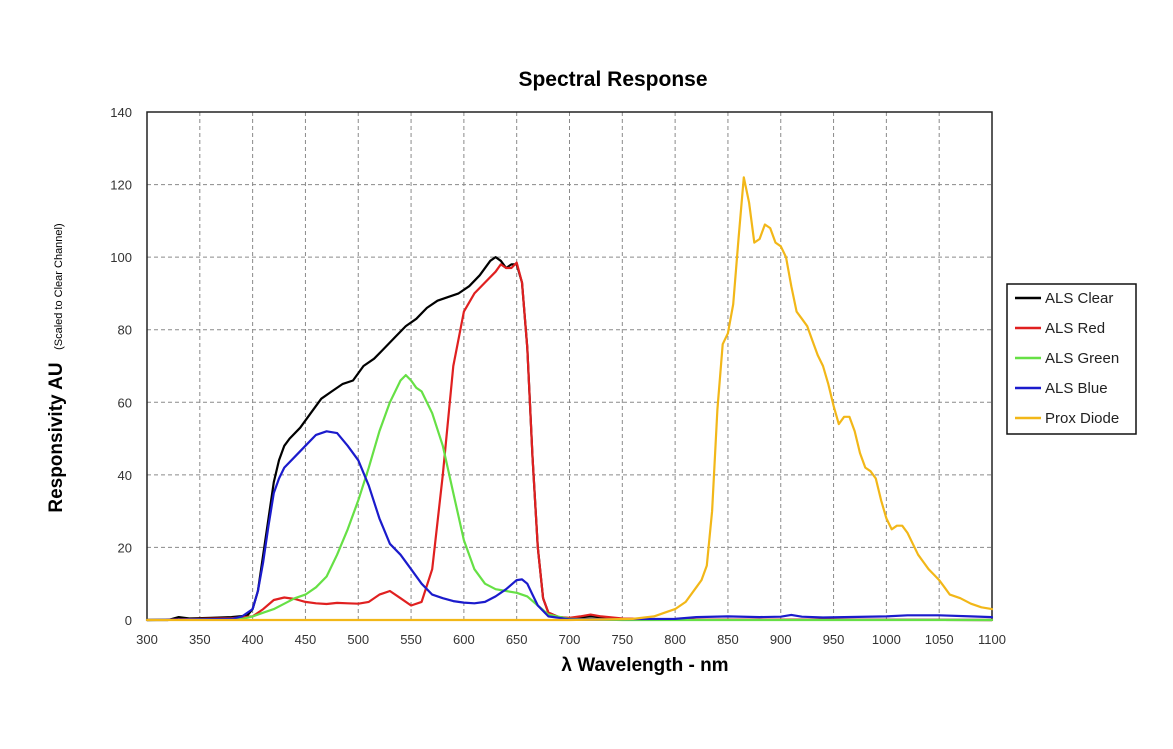 This screenshot has width=1173, height=749. I want to click on x-tick-label: 400, so click(253, 639).